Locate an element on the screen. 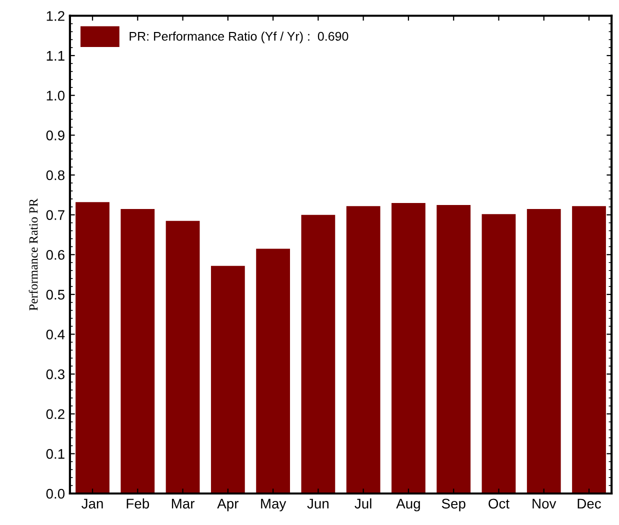  x-tick-label: Dec is located at coordinates (589, 503).